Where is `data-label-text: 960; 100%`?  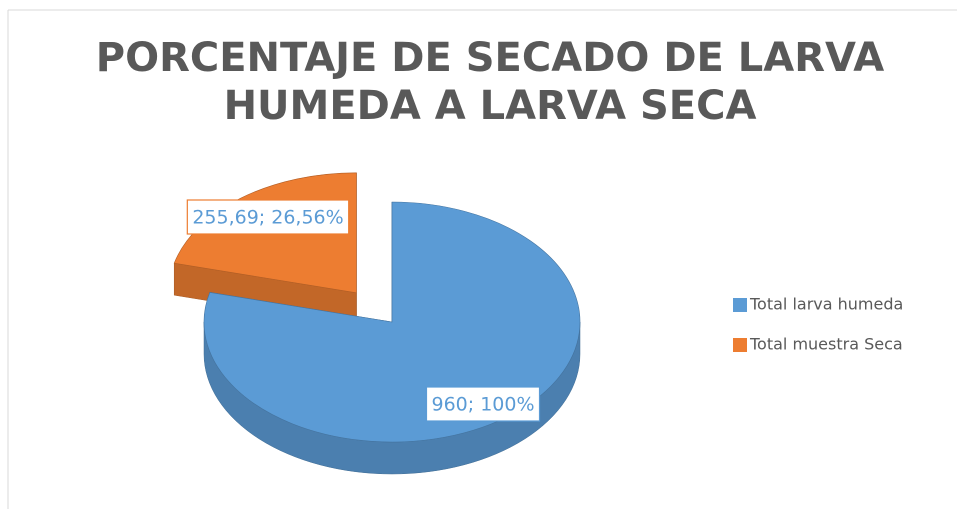
data-label-text: 960; 100% is located at coordinates (482, 405).